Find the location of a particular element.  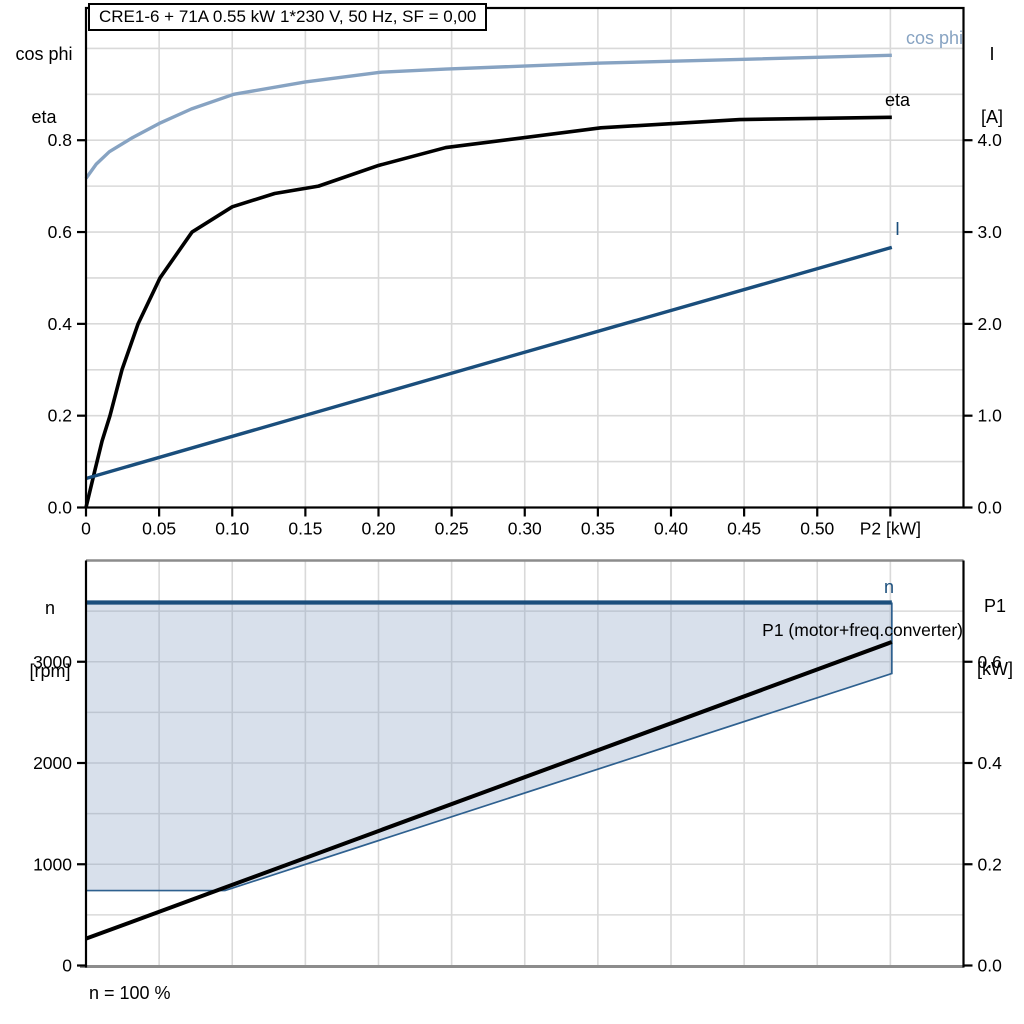

x-tick-label: 0.45 is located at coordinates (744, 529).